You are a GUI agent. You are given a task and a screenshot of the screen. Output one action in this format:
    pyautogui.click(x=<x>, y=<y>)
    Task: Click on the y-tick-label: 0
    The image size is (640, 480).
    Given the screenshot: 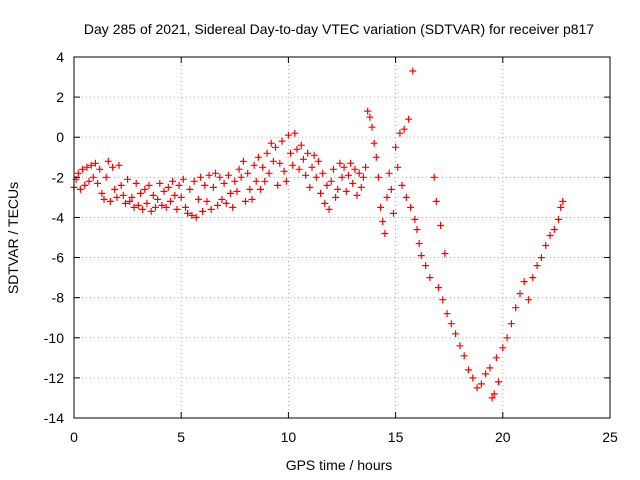 What is the action you would take?
    pyautogui.click(x=60, y=137)
    